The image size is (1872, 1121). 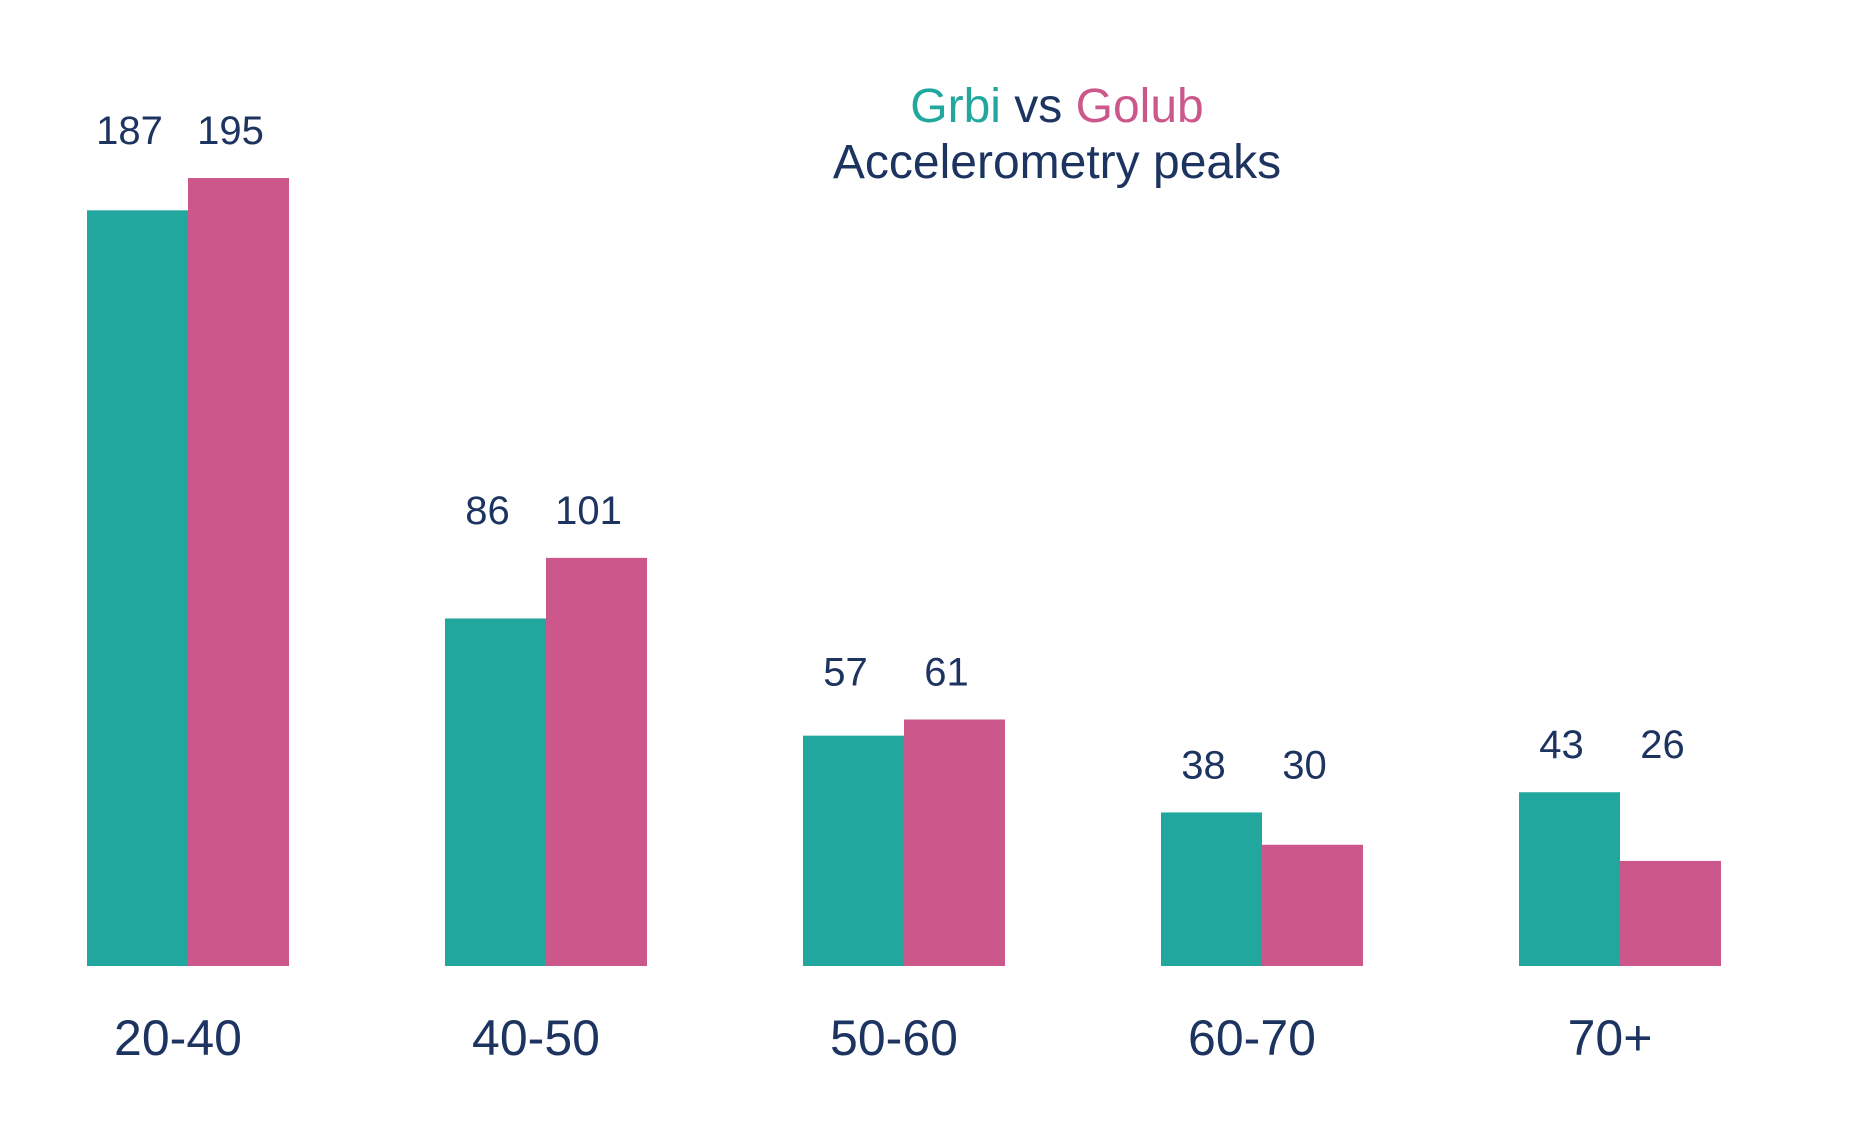 What do you see at coordinates (230, 131) in the screenshot?
I see `value-label-golub-20-40: 195` at bounding box center [230, 131].